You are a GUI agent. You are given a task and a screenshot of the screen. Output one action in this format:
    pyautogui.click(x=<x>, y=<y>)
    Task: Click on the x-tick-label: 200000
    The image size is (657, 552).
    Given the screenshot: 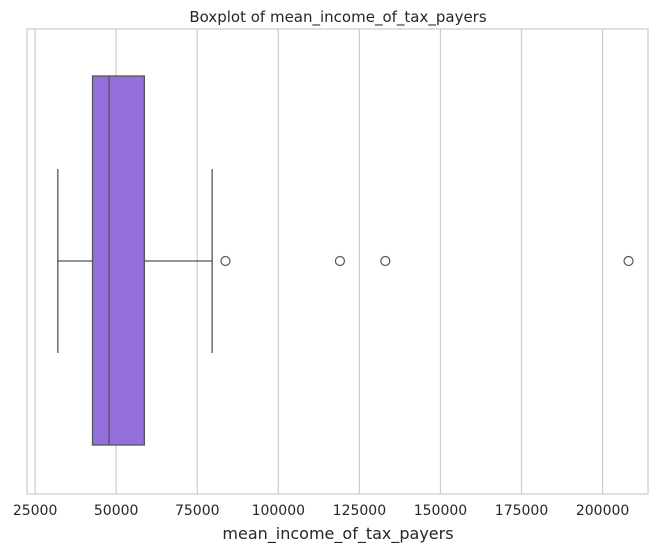 What is the action you would take?
    pyautogui.click(x=602, y=511)
    